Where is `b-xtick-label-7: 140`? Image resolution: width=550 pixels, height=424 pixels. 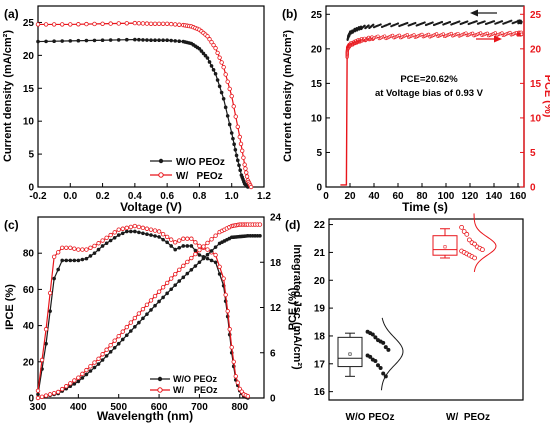
b-xtick-label-7: 140 is located at coordinates (494, 196).